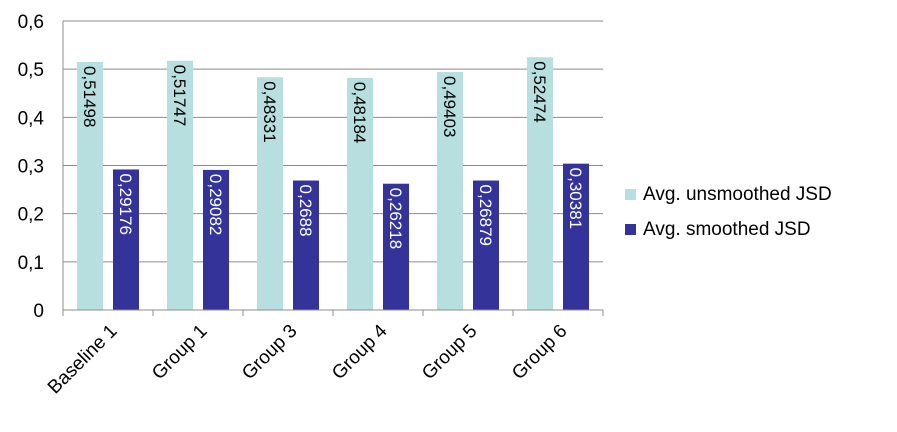  What do you see at coordinates (269, 111) in the screenshot?
I see `data-label: 0,48331` at bounding box center [269, 111].